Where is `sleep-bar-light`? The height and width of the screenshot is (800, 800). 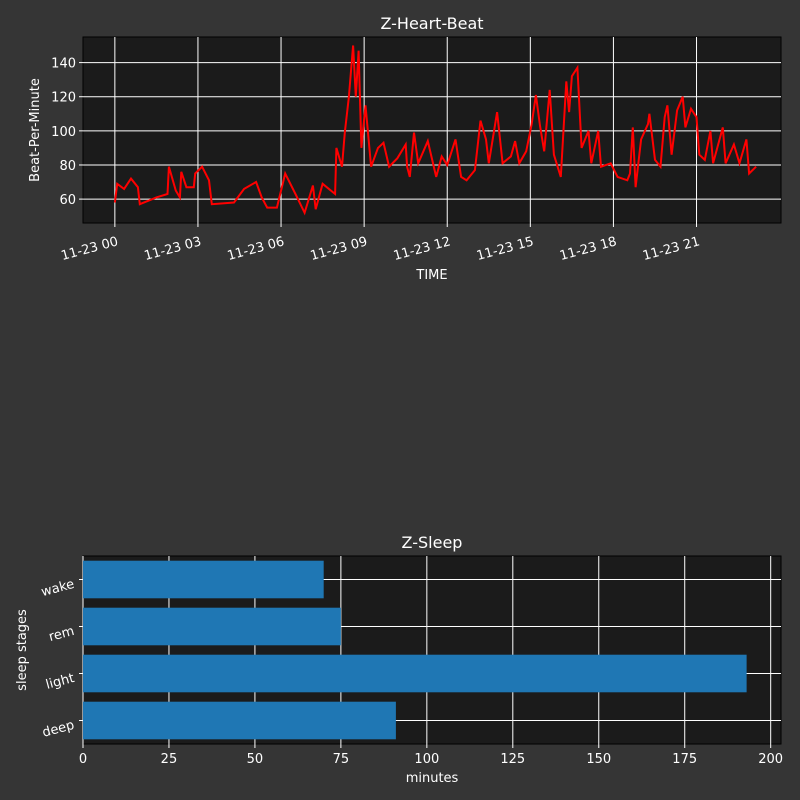 sleep-bar-light is located at coordinates (415, 673).